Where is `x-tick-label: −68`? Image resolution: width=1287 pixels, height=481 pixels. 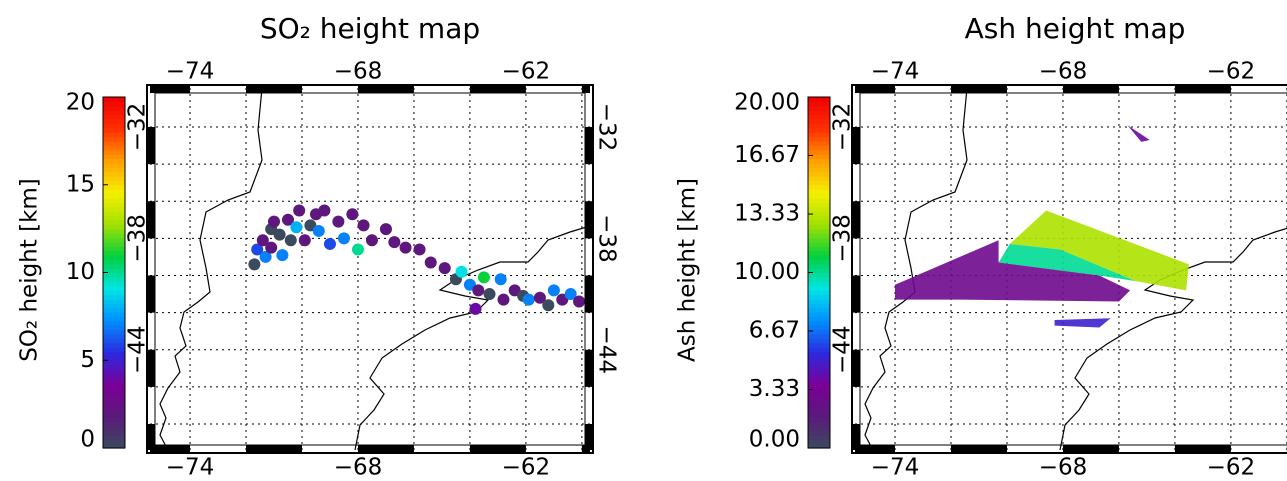
x-tick-label: −68 is located at coordinates (1063, 72).